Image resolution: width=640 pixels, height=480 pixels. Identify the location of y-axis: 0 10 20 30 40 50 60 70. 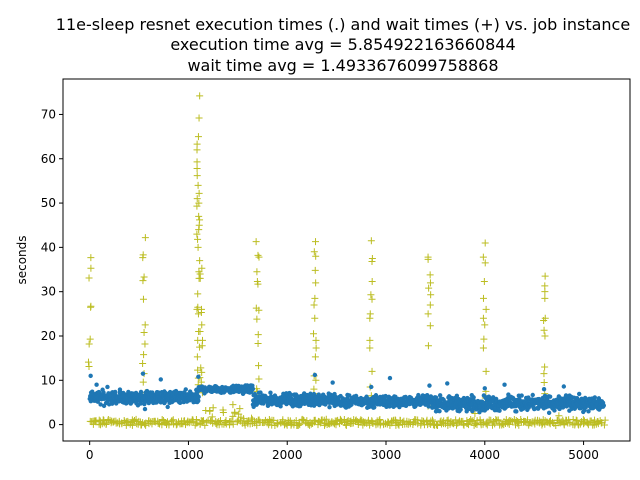
(52, 269).